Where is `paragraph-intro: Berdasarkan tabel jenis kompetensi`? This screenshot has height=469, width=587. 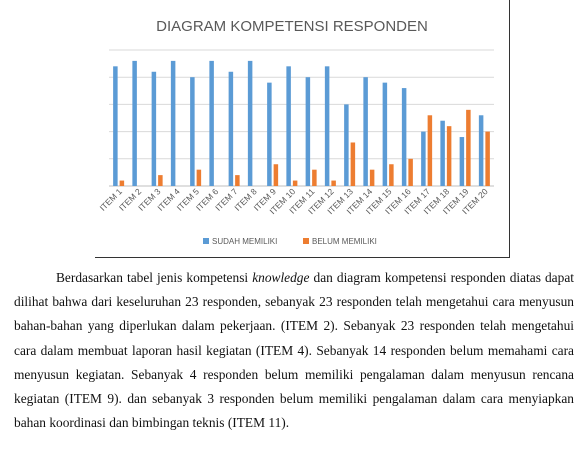
paragraph-intro: Berdasarkan tabel jenis kompetensi is located at coordinates (154, 277).